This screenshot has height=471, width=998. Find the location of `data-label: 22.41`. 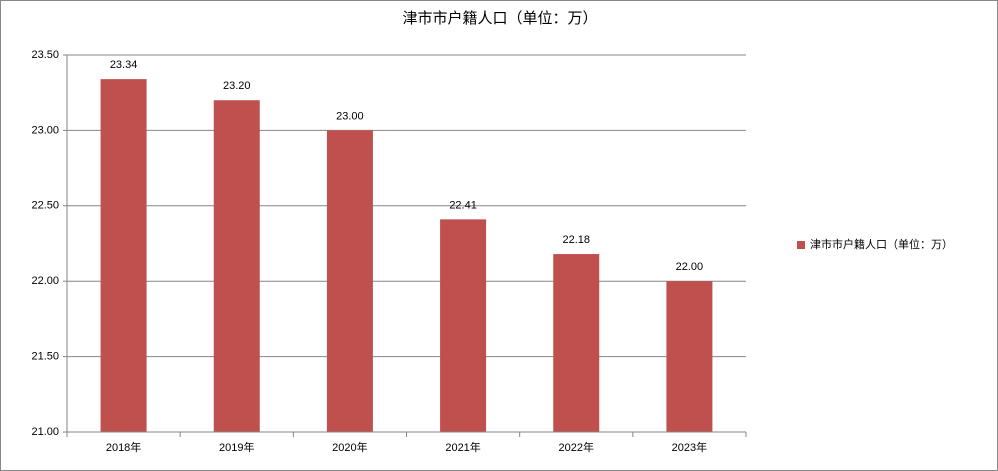

data-label: 22.41 is located at coordinates (463, 205).